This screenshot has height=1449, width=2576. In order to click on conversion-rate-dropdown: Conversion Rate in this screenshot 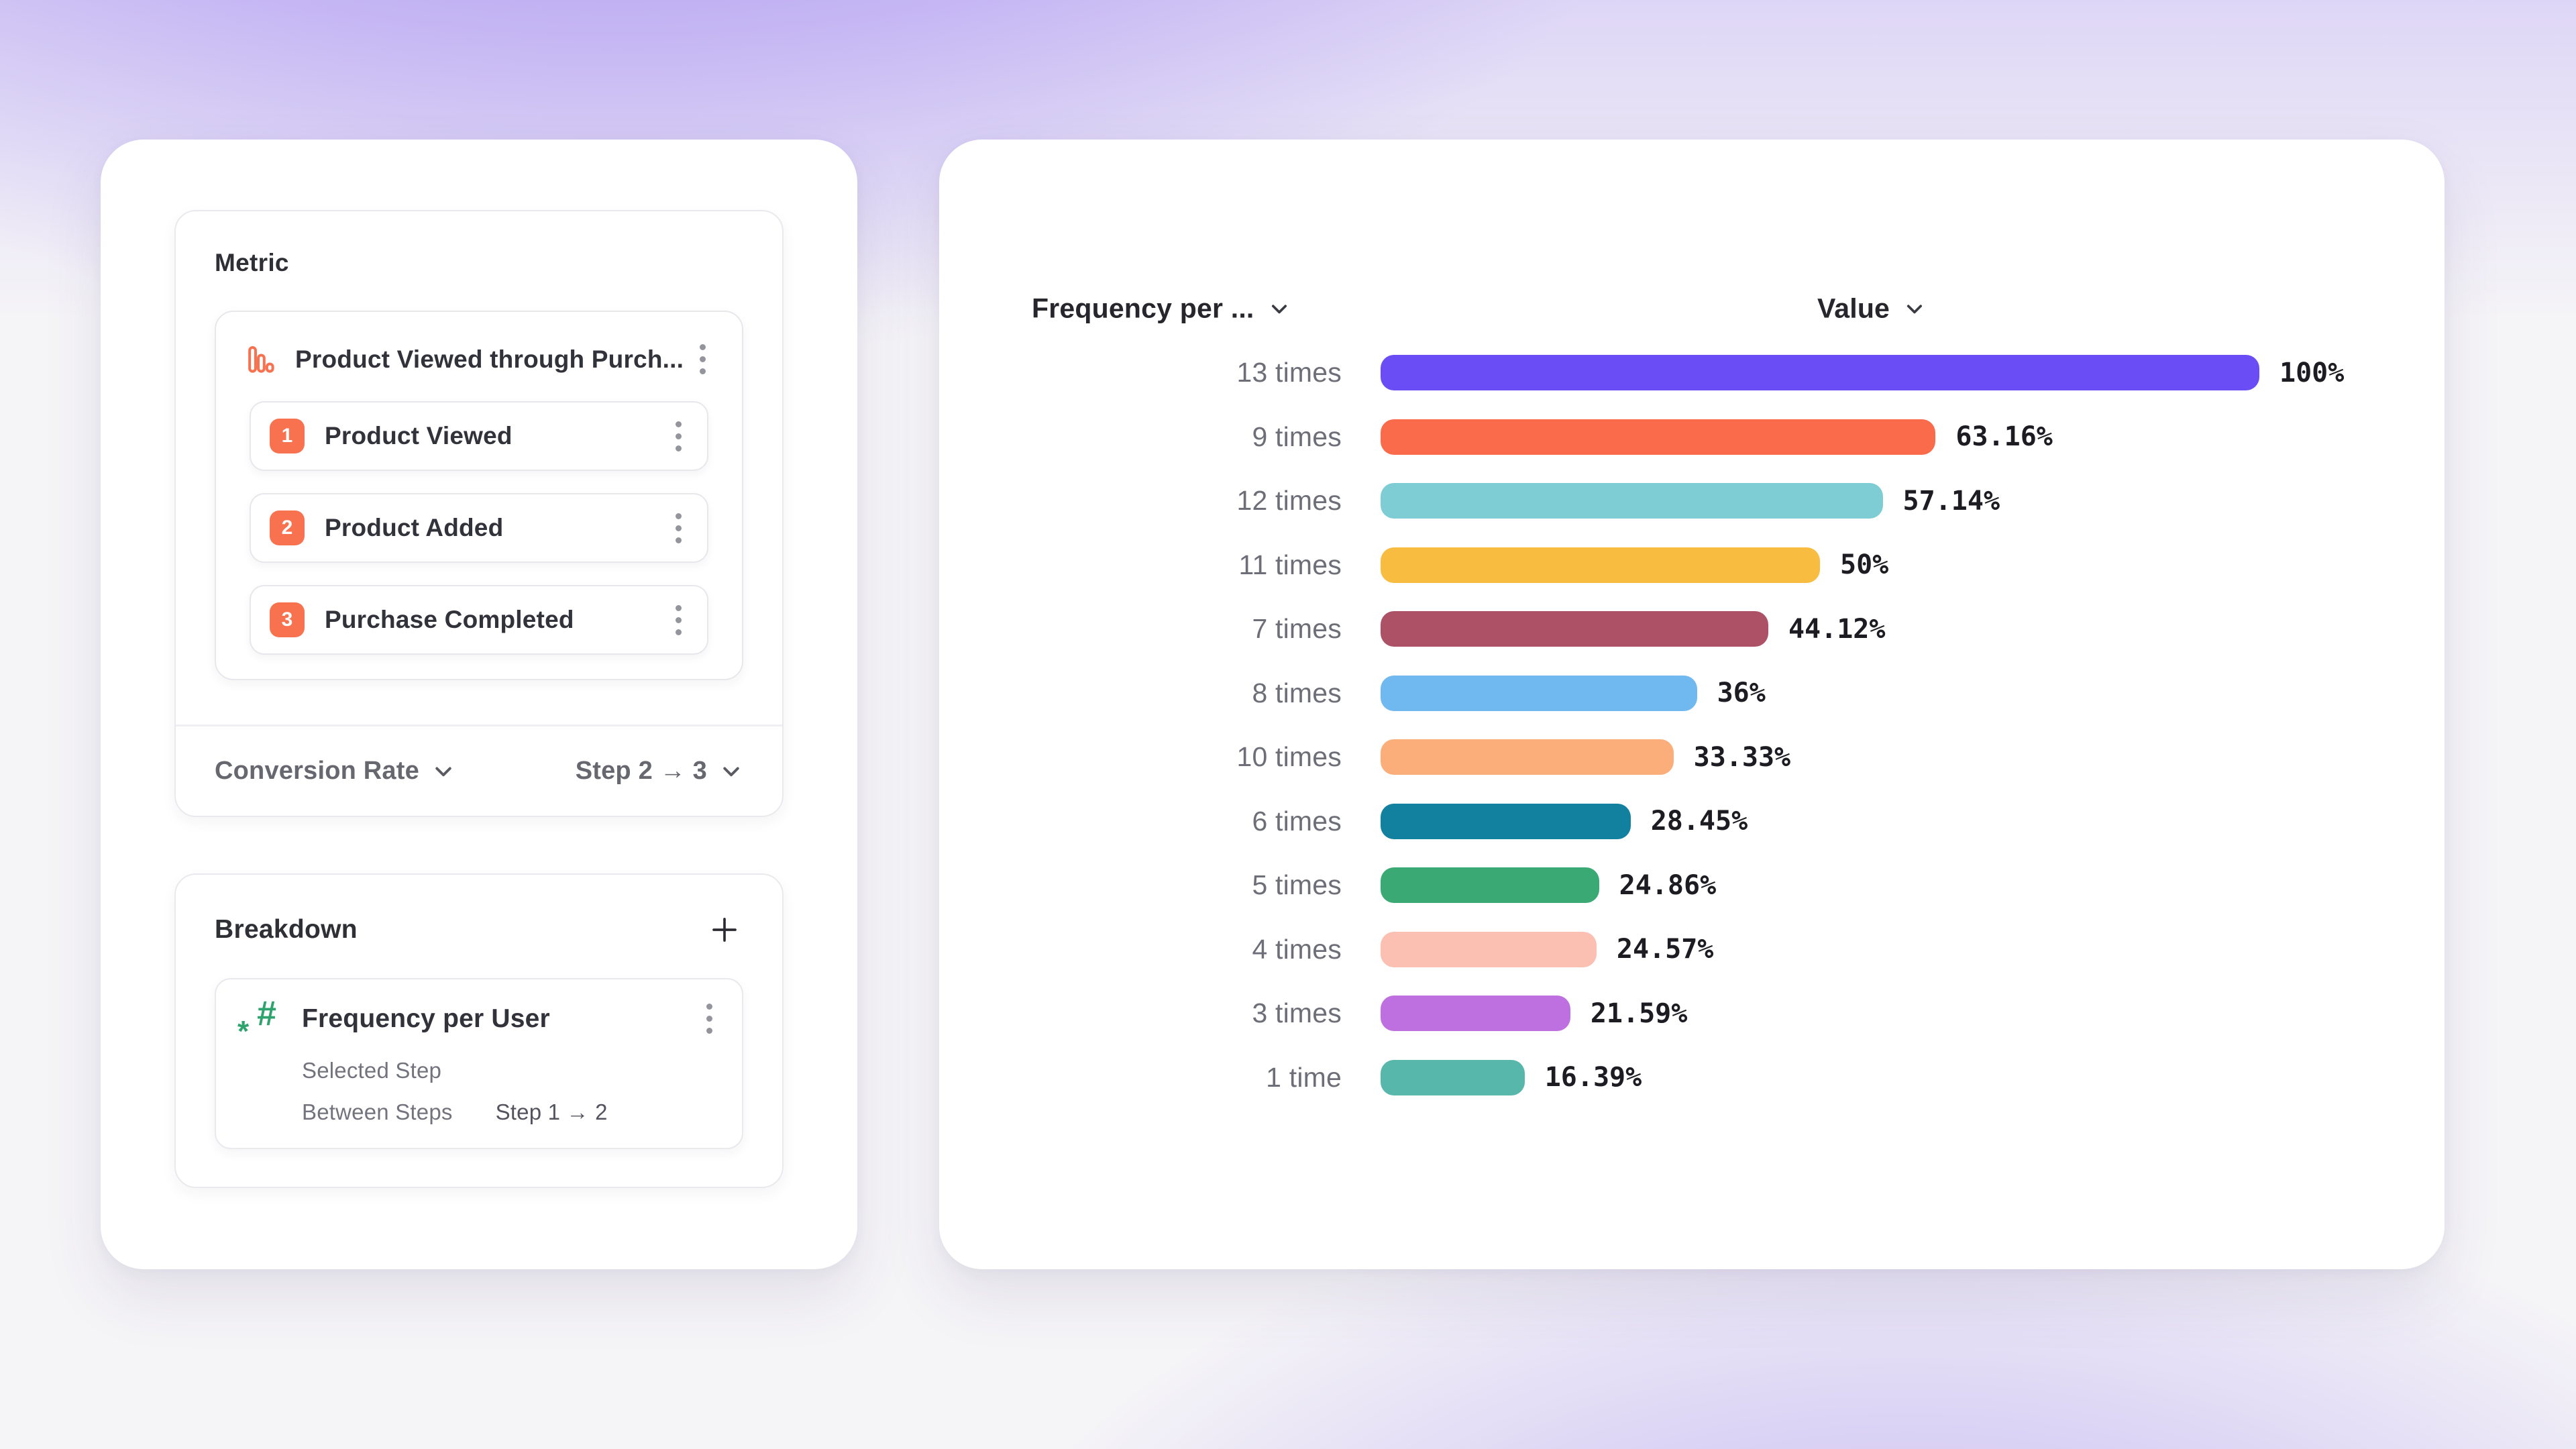, I will do `click(335, 771)`.